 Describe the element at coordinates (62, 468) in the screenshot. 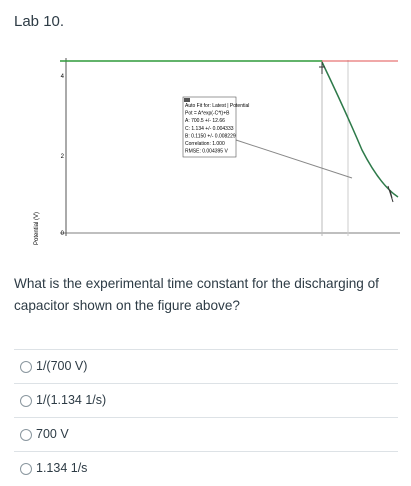

I see `option-label: 1.134 1/s` at that location.